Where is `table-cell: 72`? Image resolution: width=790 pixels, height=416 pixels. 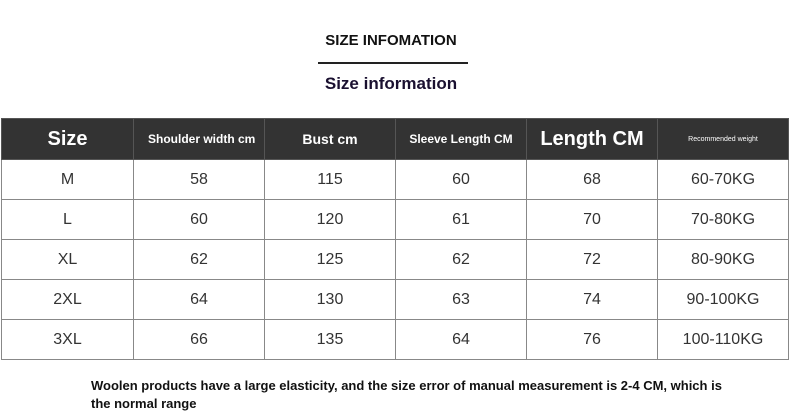
table-cell: 72 is located at coordinates (592, 259).